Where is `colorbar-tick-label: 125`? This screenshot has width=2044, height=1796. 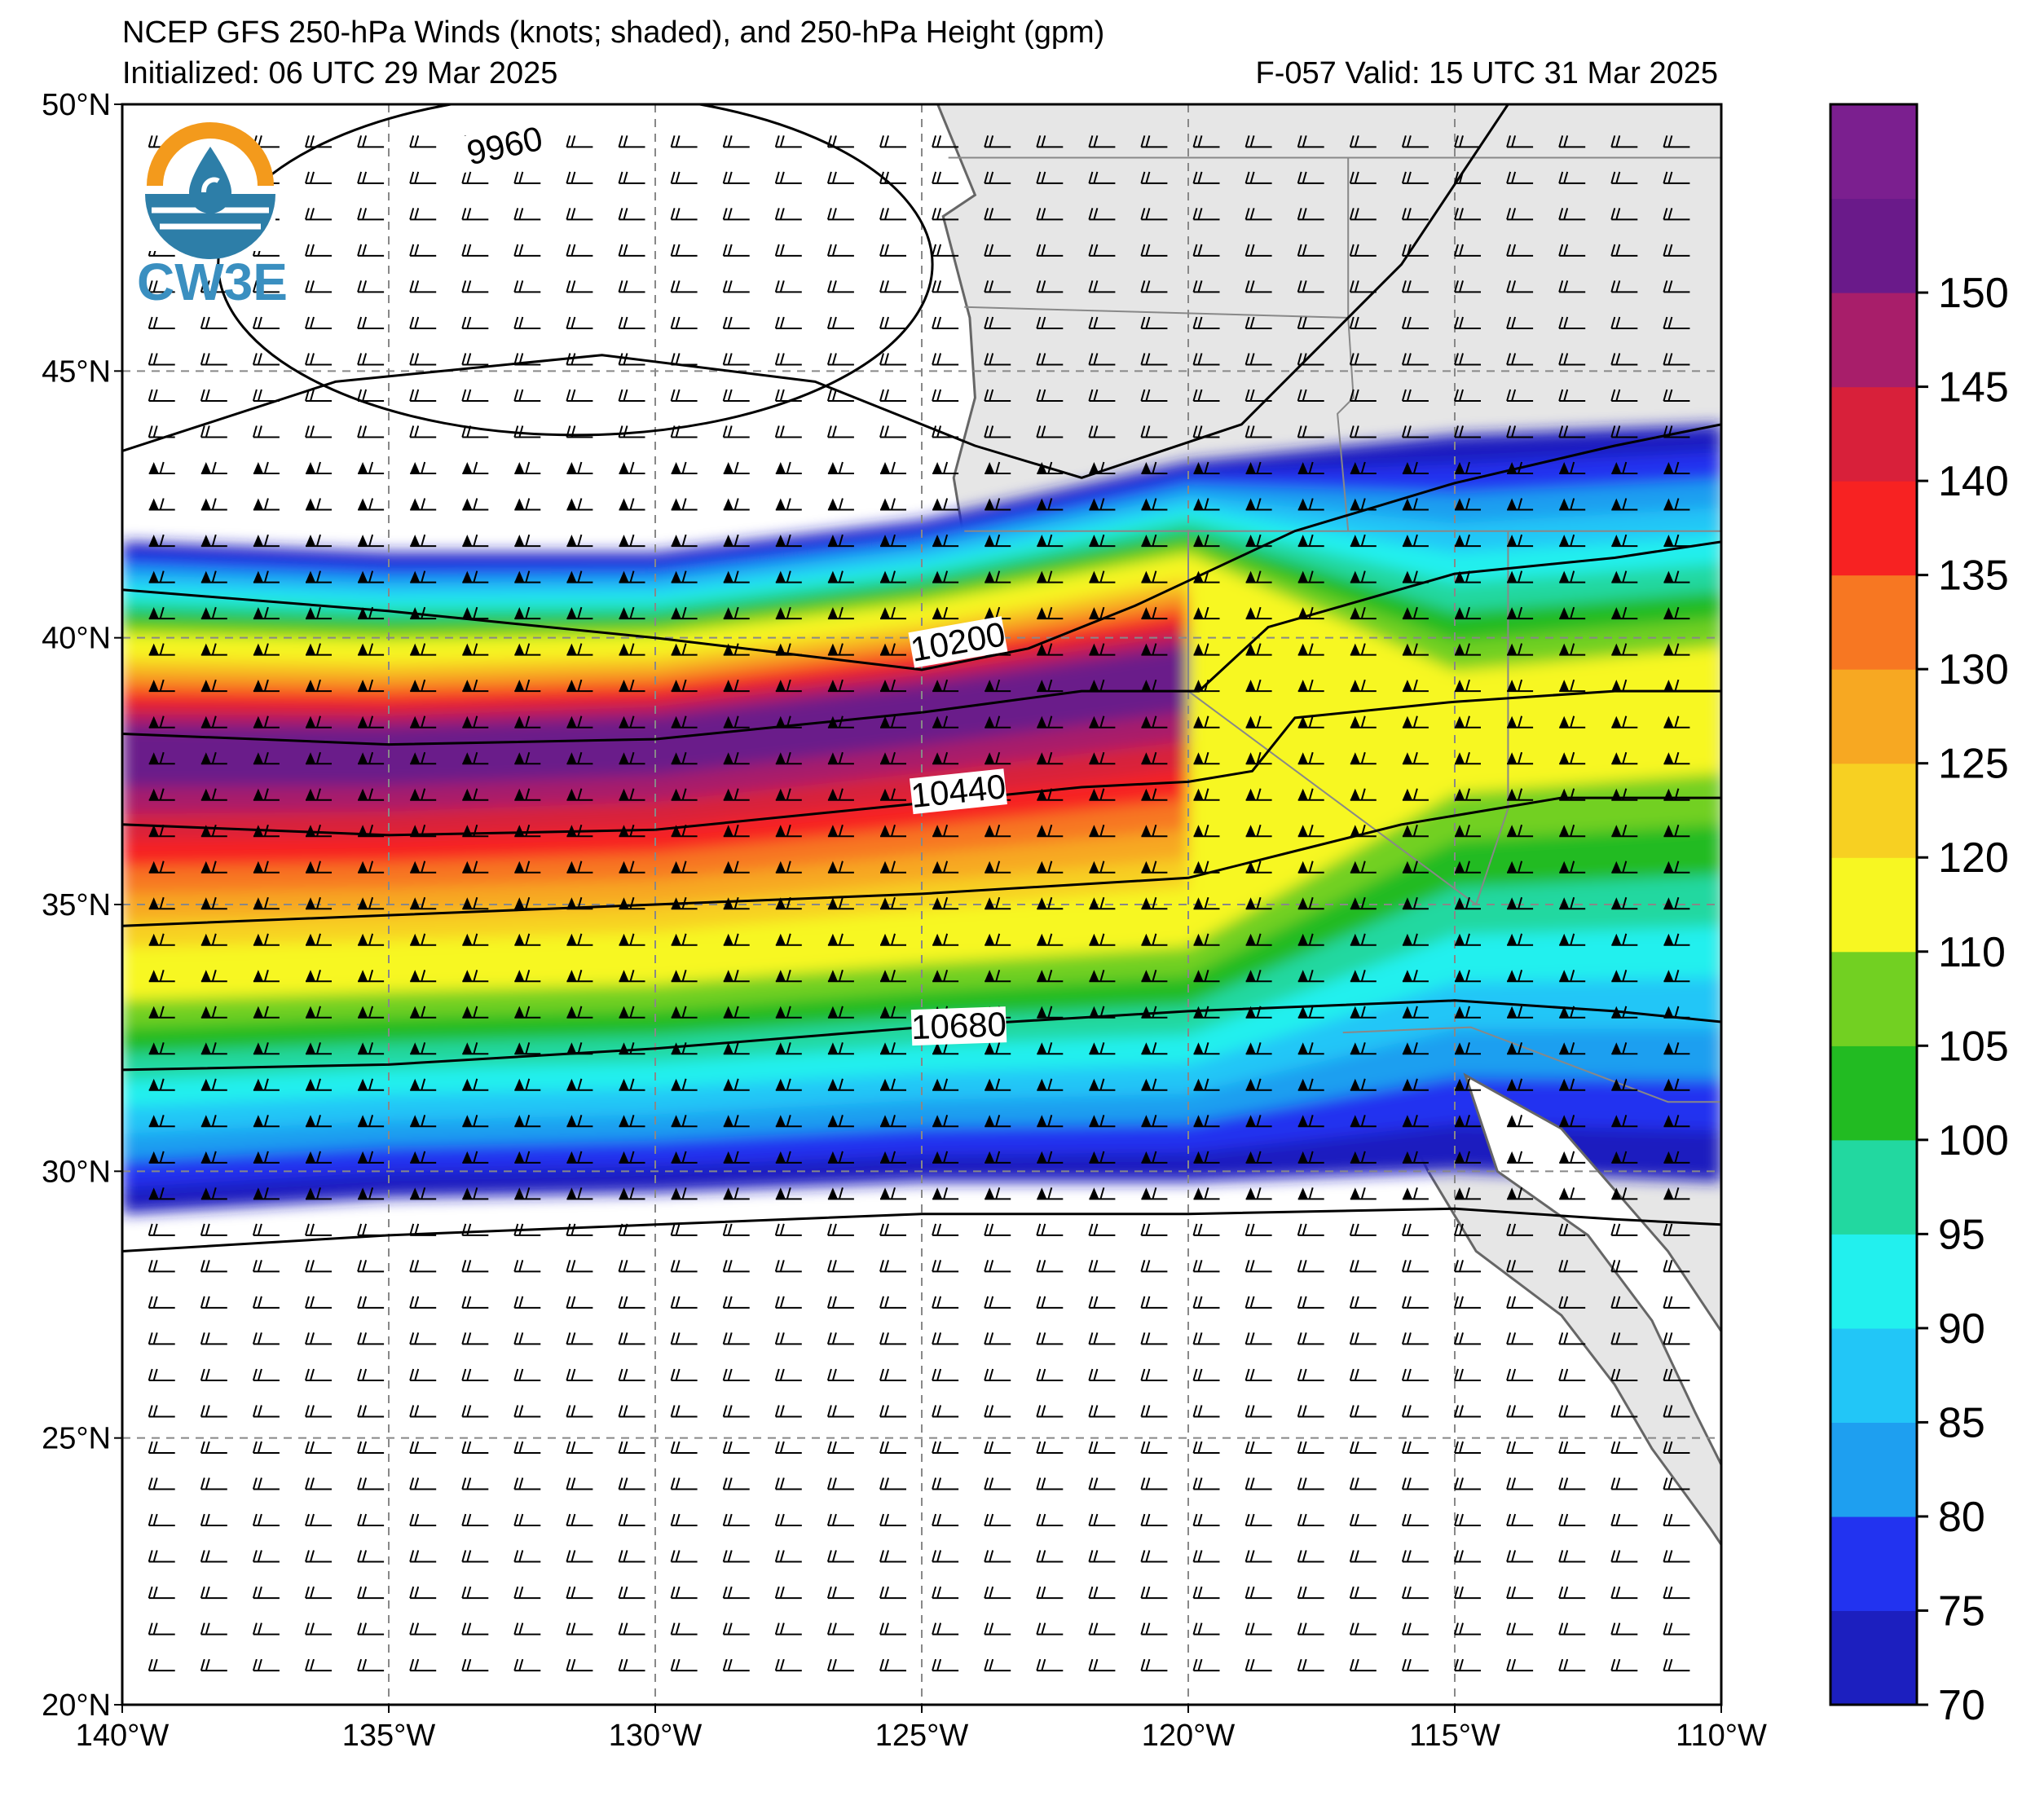
colorbar-tick-label: 125 is located at coordinates (1973, 764).